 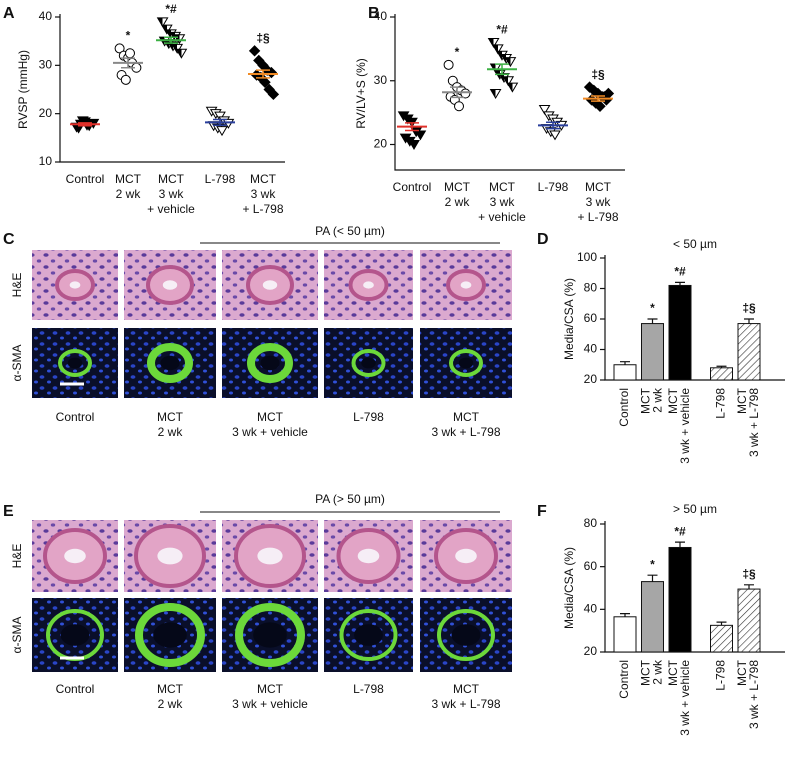 I want to click on chart-title: < 50 µm, so click(x=695, y=244).